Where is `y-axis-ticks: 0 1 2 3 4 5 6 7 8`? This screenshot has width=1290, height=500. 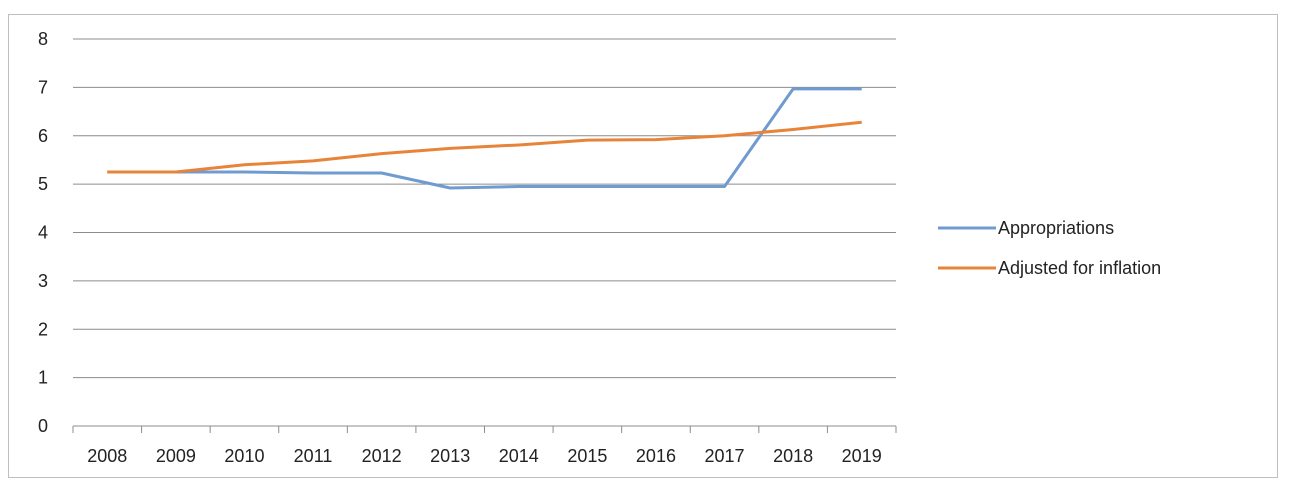
y-axis-ticks: 0 1 2 3 4 5 6 7 8 is located at coordinates (43, 232).